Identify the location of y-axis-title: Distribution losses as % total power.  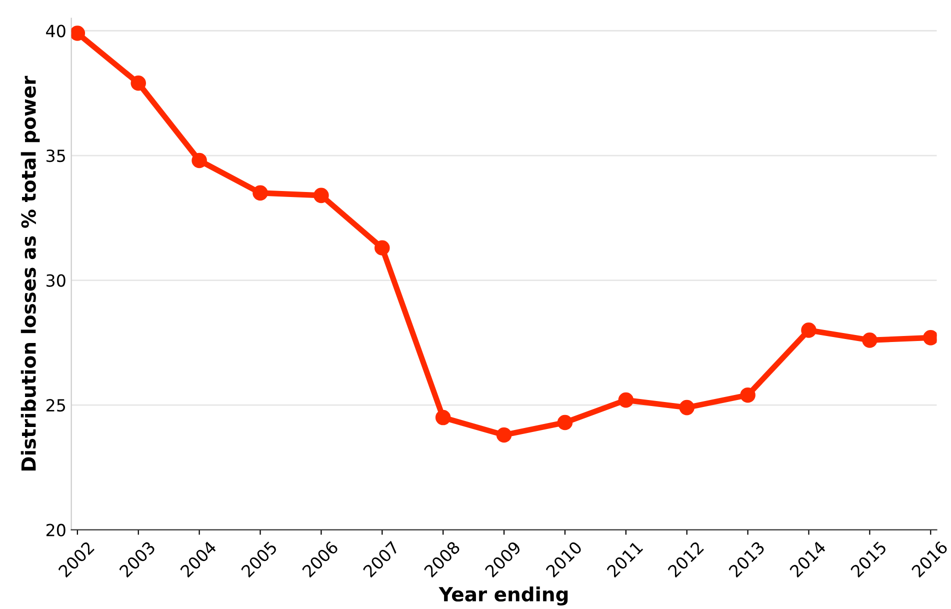
(30, 273).